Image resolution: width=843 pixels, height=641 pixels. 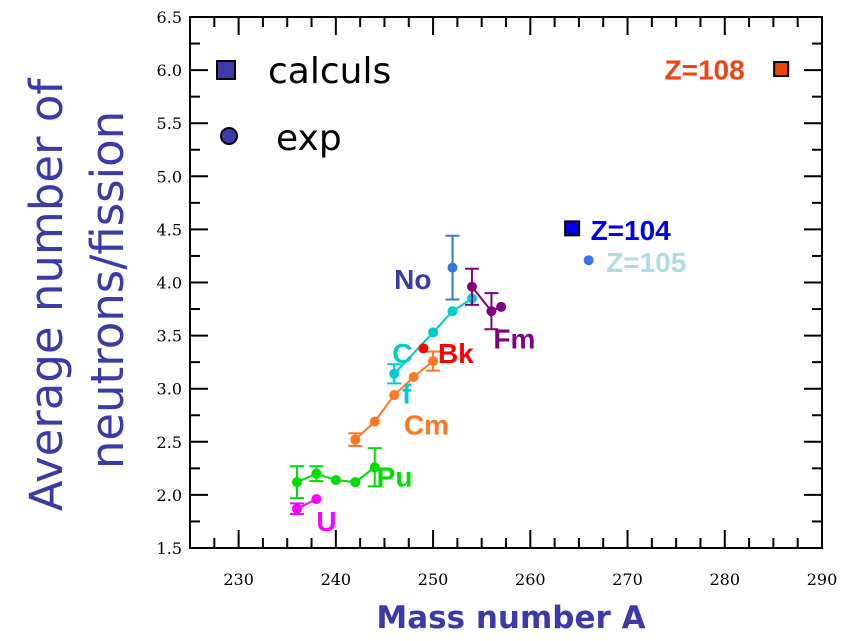 What do you see at coordinates (169, 389) in the screenshot?
I see `y-tick-label: 3.0` at bounding box center [169, 389].